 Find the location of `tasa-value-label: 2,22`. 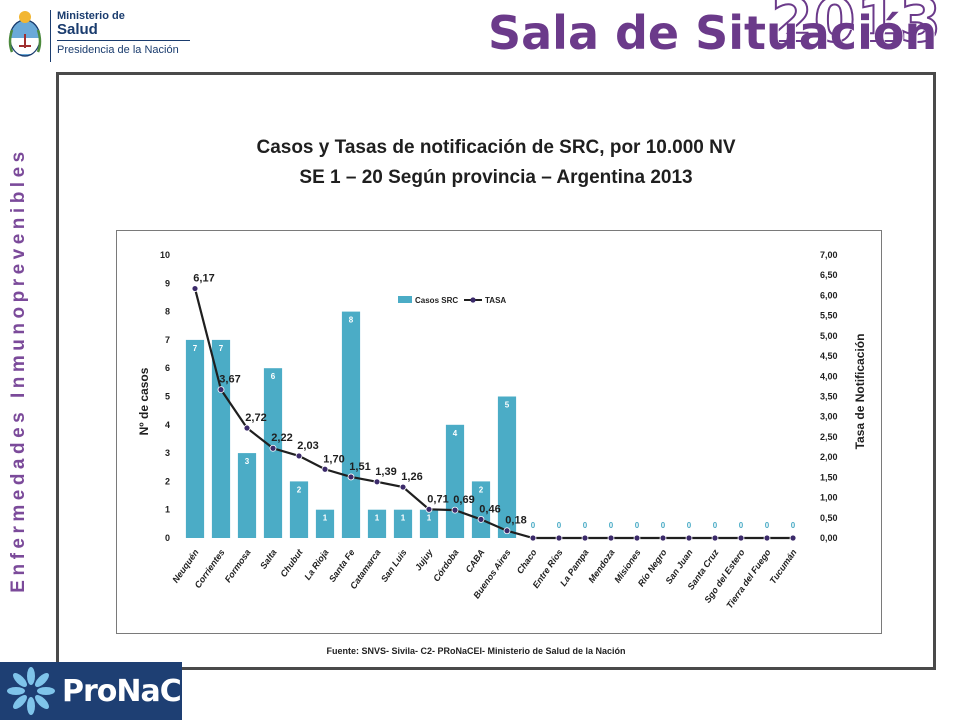

tasa-value-label: 2,22 is located at coordinates (281, 438).